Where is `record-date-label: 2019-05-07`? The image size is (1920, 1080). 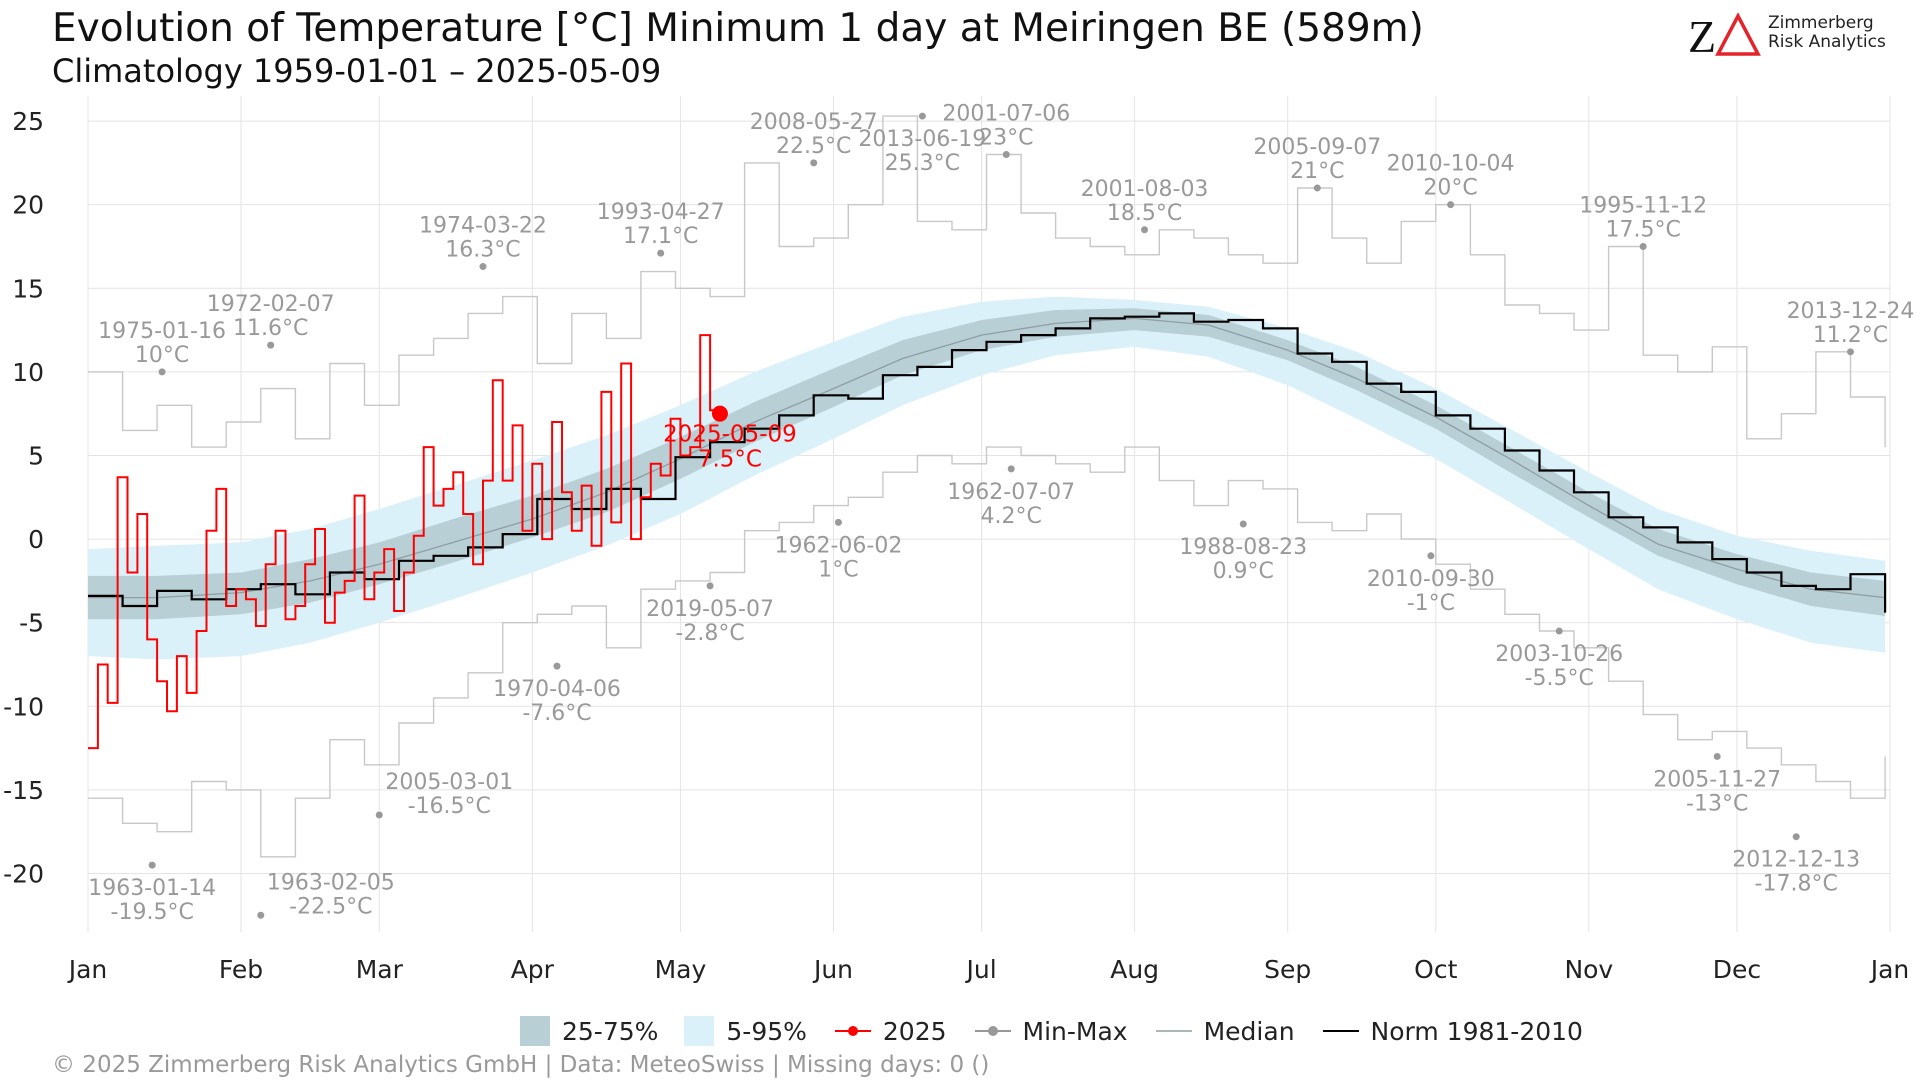
record-date-label: 2019-05-07 is located at coordinates (710, 609).